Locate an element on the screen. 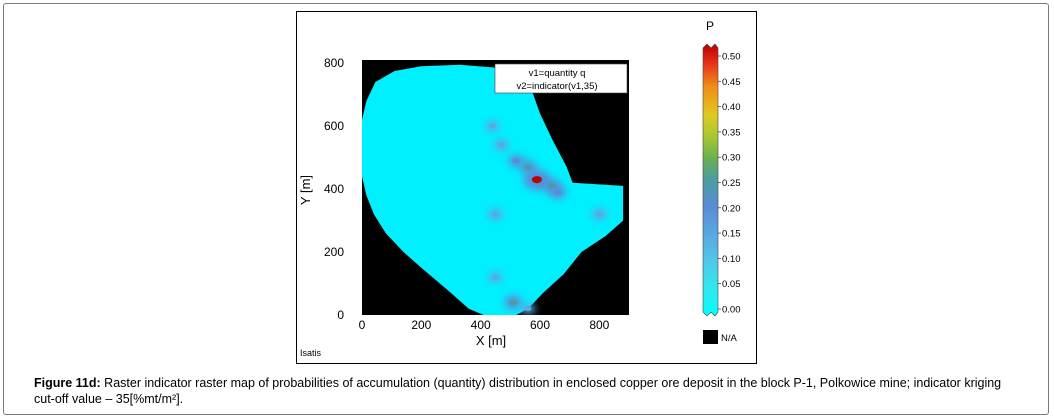 Image resolution: width=1054 pixels, height=420 pixels. legend-line-2: v2=indicator(v1,35) is located at coordinates (556, 86).